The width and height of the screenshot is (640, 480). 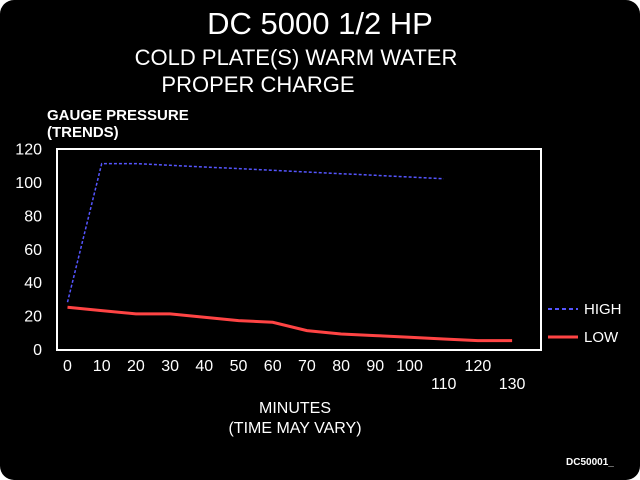 What do you see at coordinates (409, 366) in the screenshot?
I see `x-tick-label: 100` at bounding box center [409, 366].